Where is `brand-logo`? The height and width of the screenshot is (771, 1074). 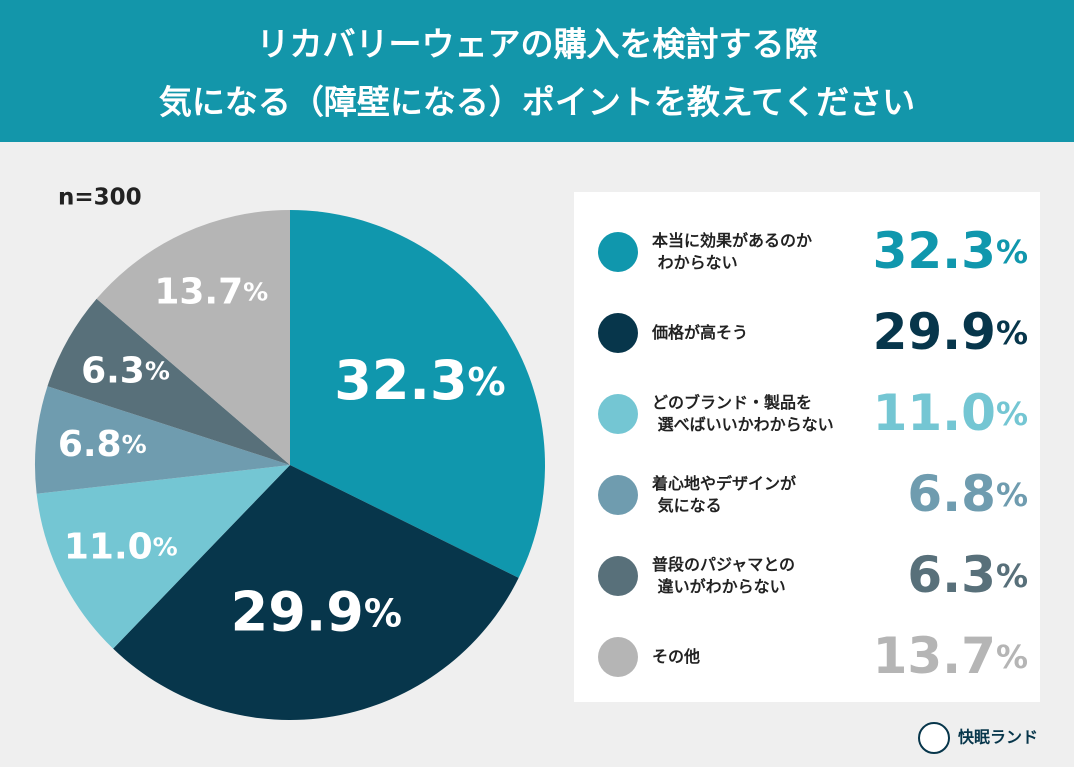 brand-logo is located at coordinates (934, 738).